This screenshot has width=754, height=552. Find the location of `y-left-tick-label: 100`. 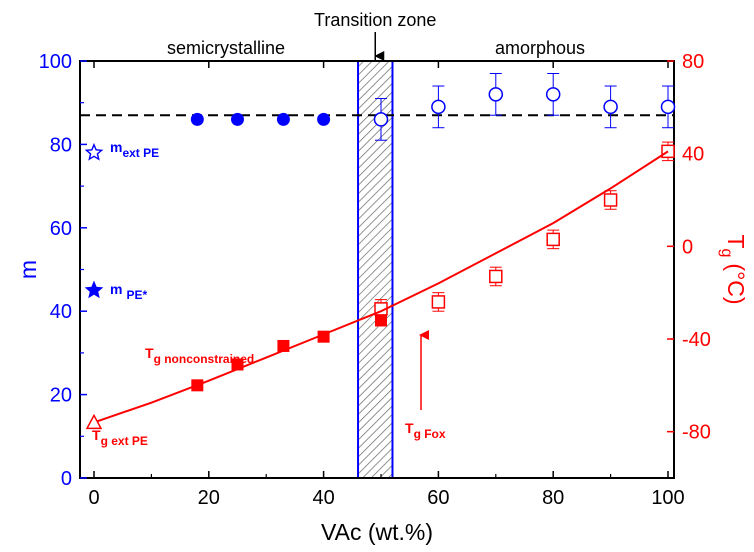

y-left-tick-label: 100 is located at coordinates (55, 62).